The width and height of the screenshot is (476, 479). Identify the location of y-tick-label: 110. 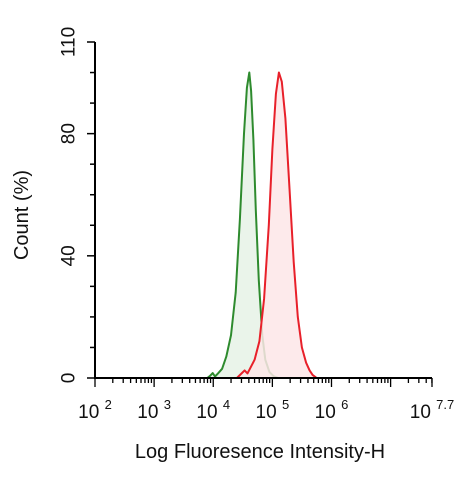
(69, 42).